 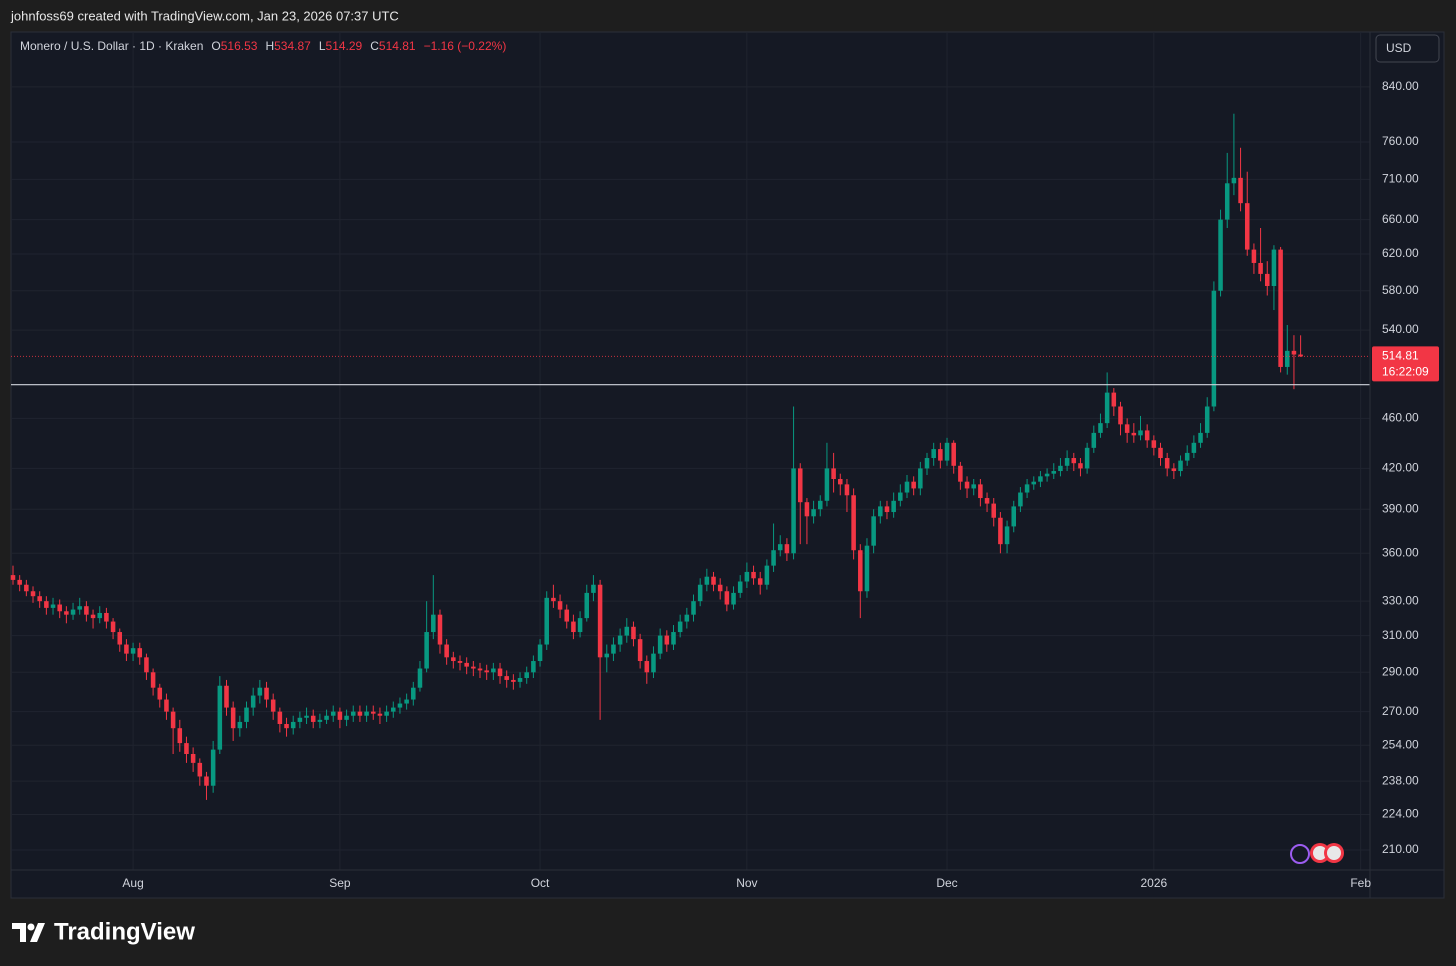 What do you see at coordinates (132, 883) in the screenshot?
I see `x-tick-label: Aug` at bounding box center [132, 883].